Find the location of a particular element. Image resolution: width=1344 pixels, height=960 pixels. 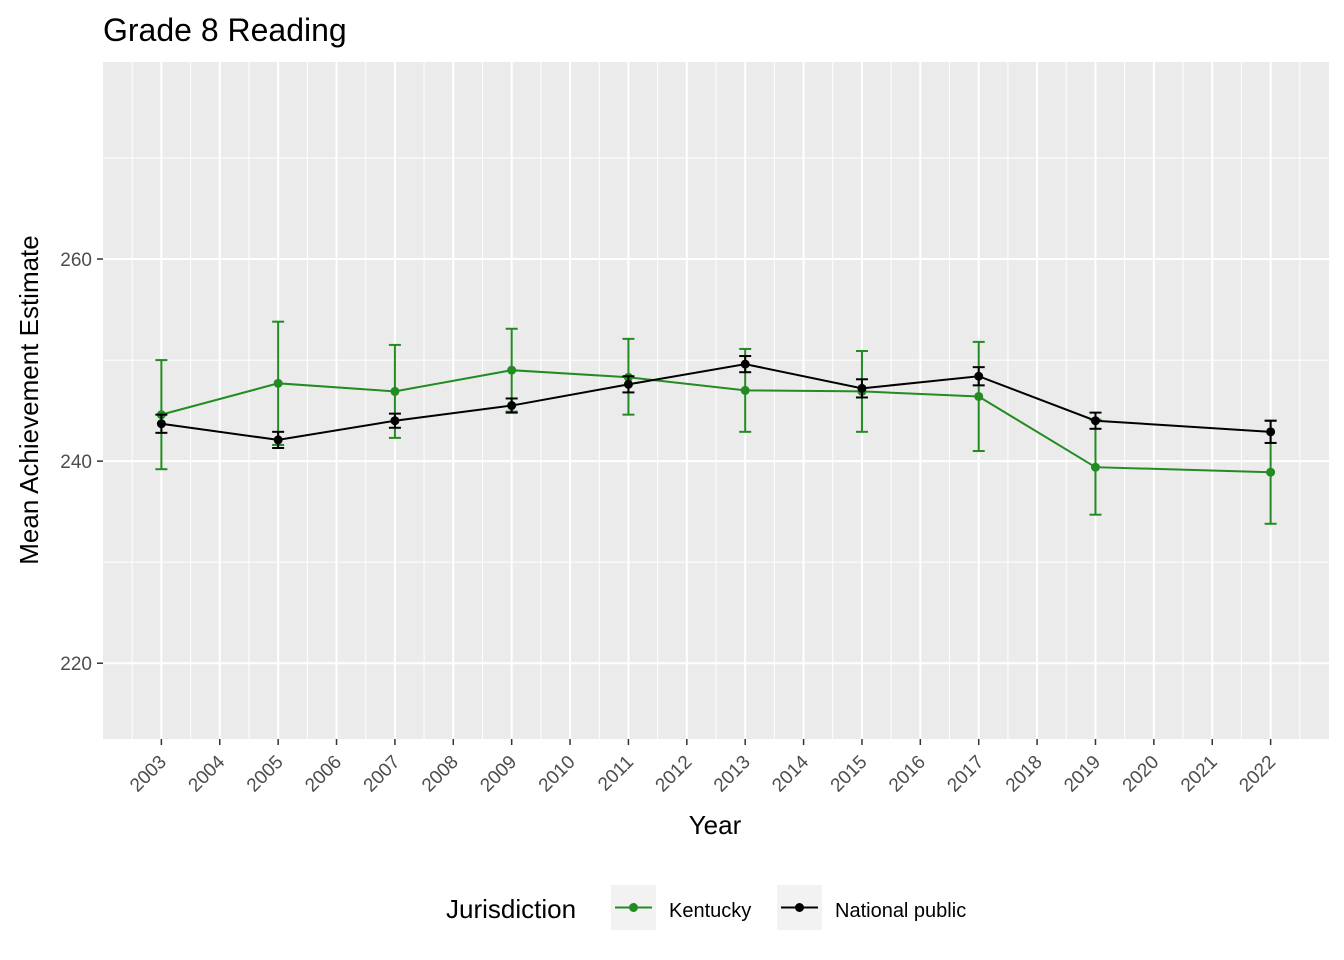

legend-item: Kentucky is located at coordinates (681, 907).